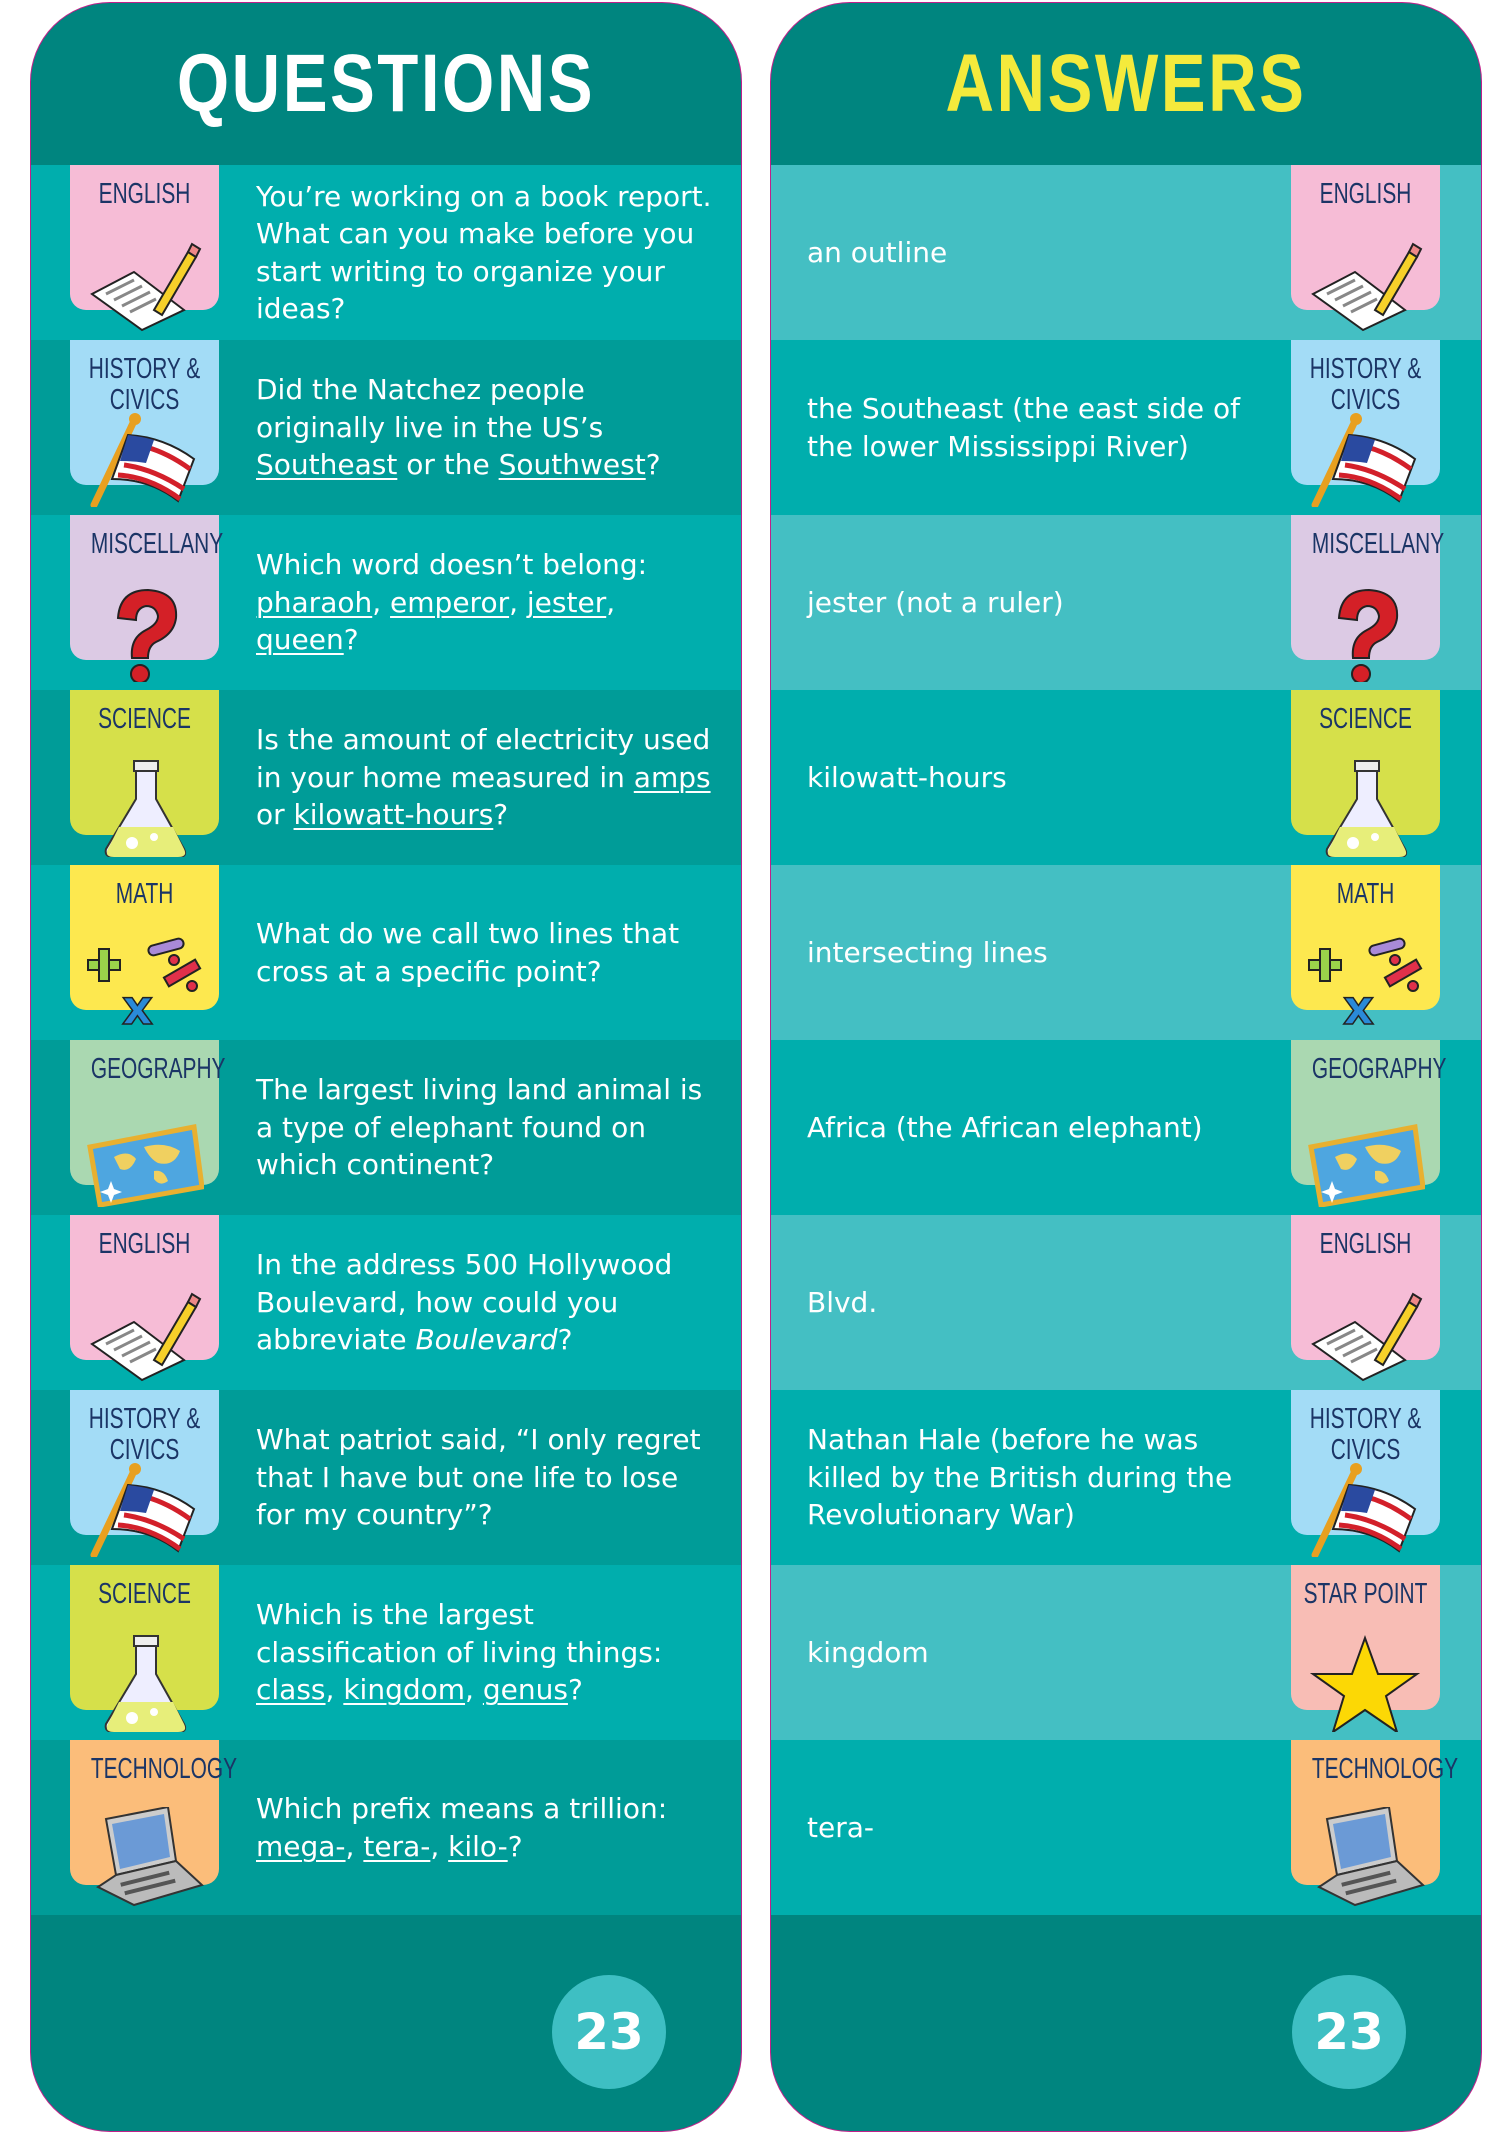 The height and width of the screenshot is (2138, 1510). What do you see at coordinates (1365, 1683) in the screenshot?
I see `star-icon` at bounding box center [1365, 1683].